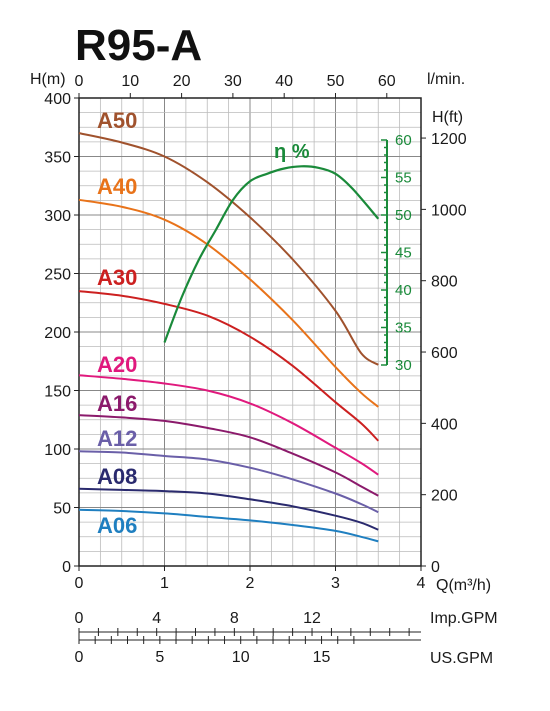 This screenshot has width=550, height=711. What do you see at coordinates (387, 81) in the screenshot?
I see `x-top-tick-label: 60` at bounding box center [387, 81].